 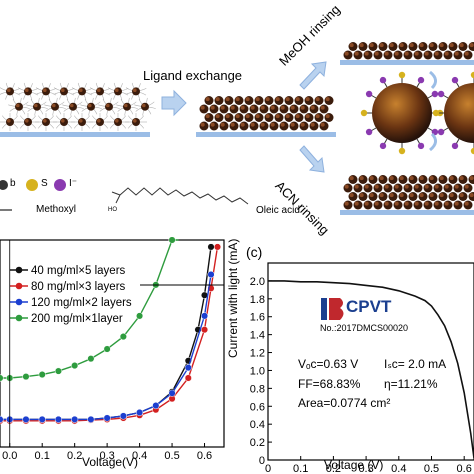 What do you see at coordinates (344, 403) in the screenshot?
I see `area-value: Area=0.0774 cm²` at bounding box center [344, 403].